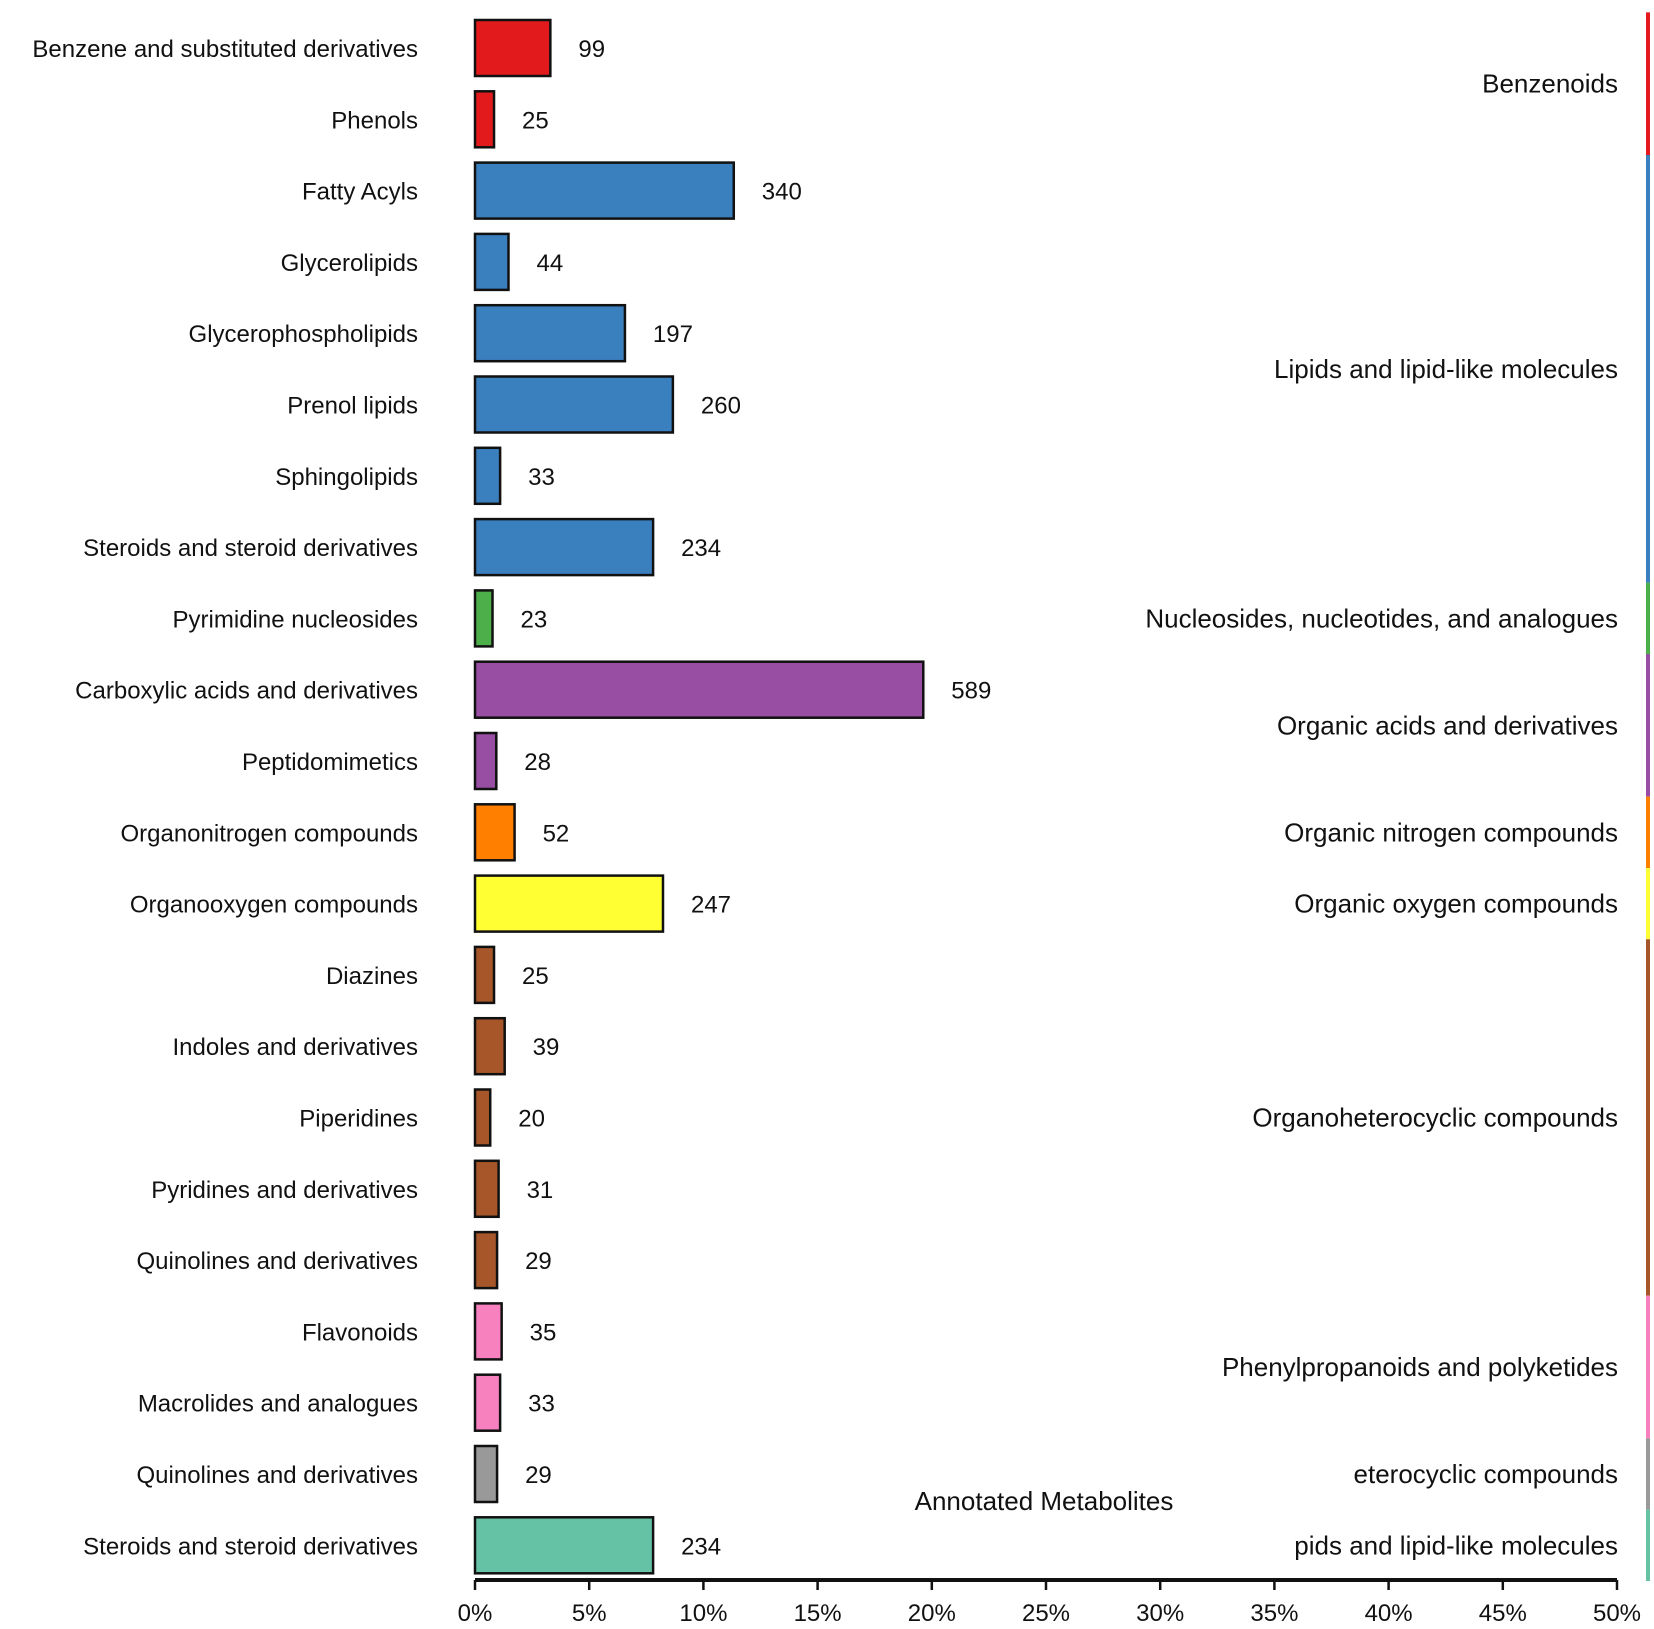 This screenshot has height=1629, width=1654. What do you see at coordinates (278, 1404) in the screenshot?
I see `category-label: Macrolides and analogues` at bounding box center [278, 1404].